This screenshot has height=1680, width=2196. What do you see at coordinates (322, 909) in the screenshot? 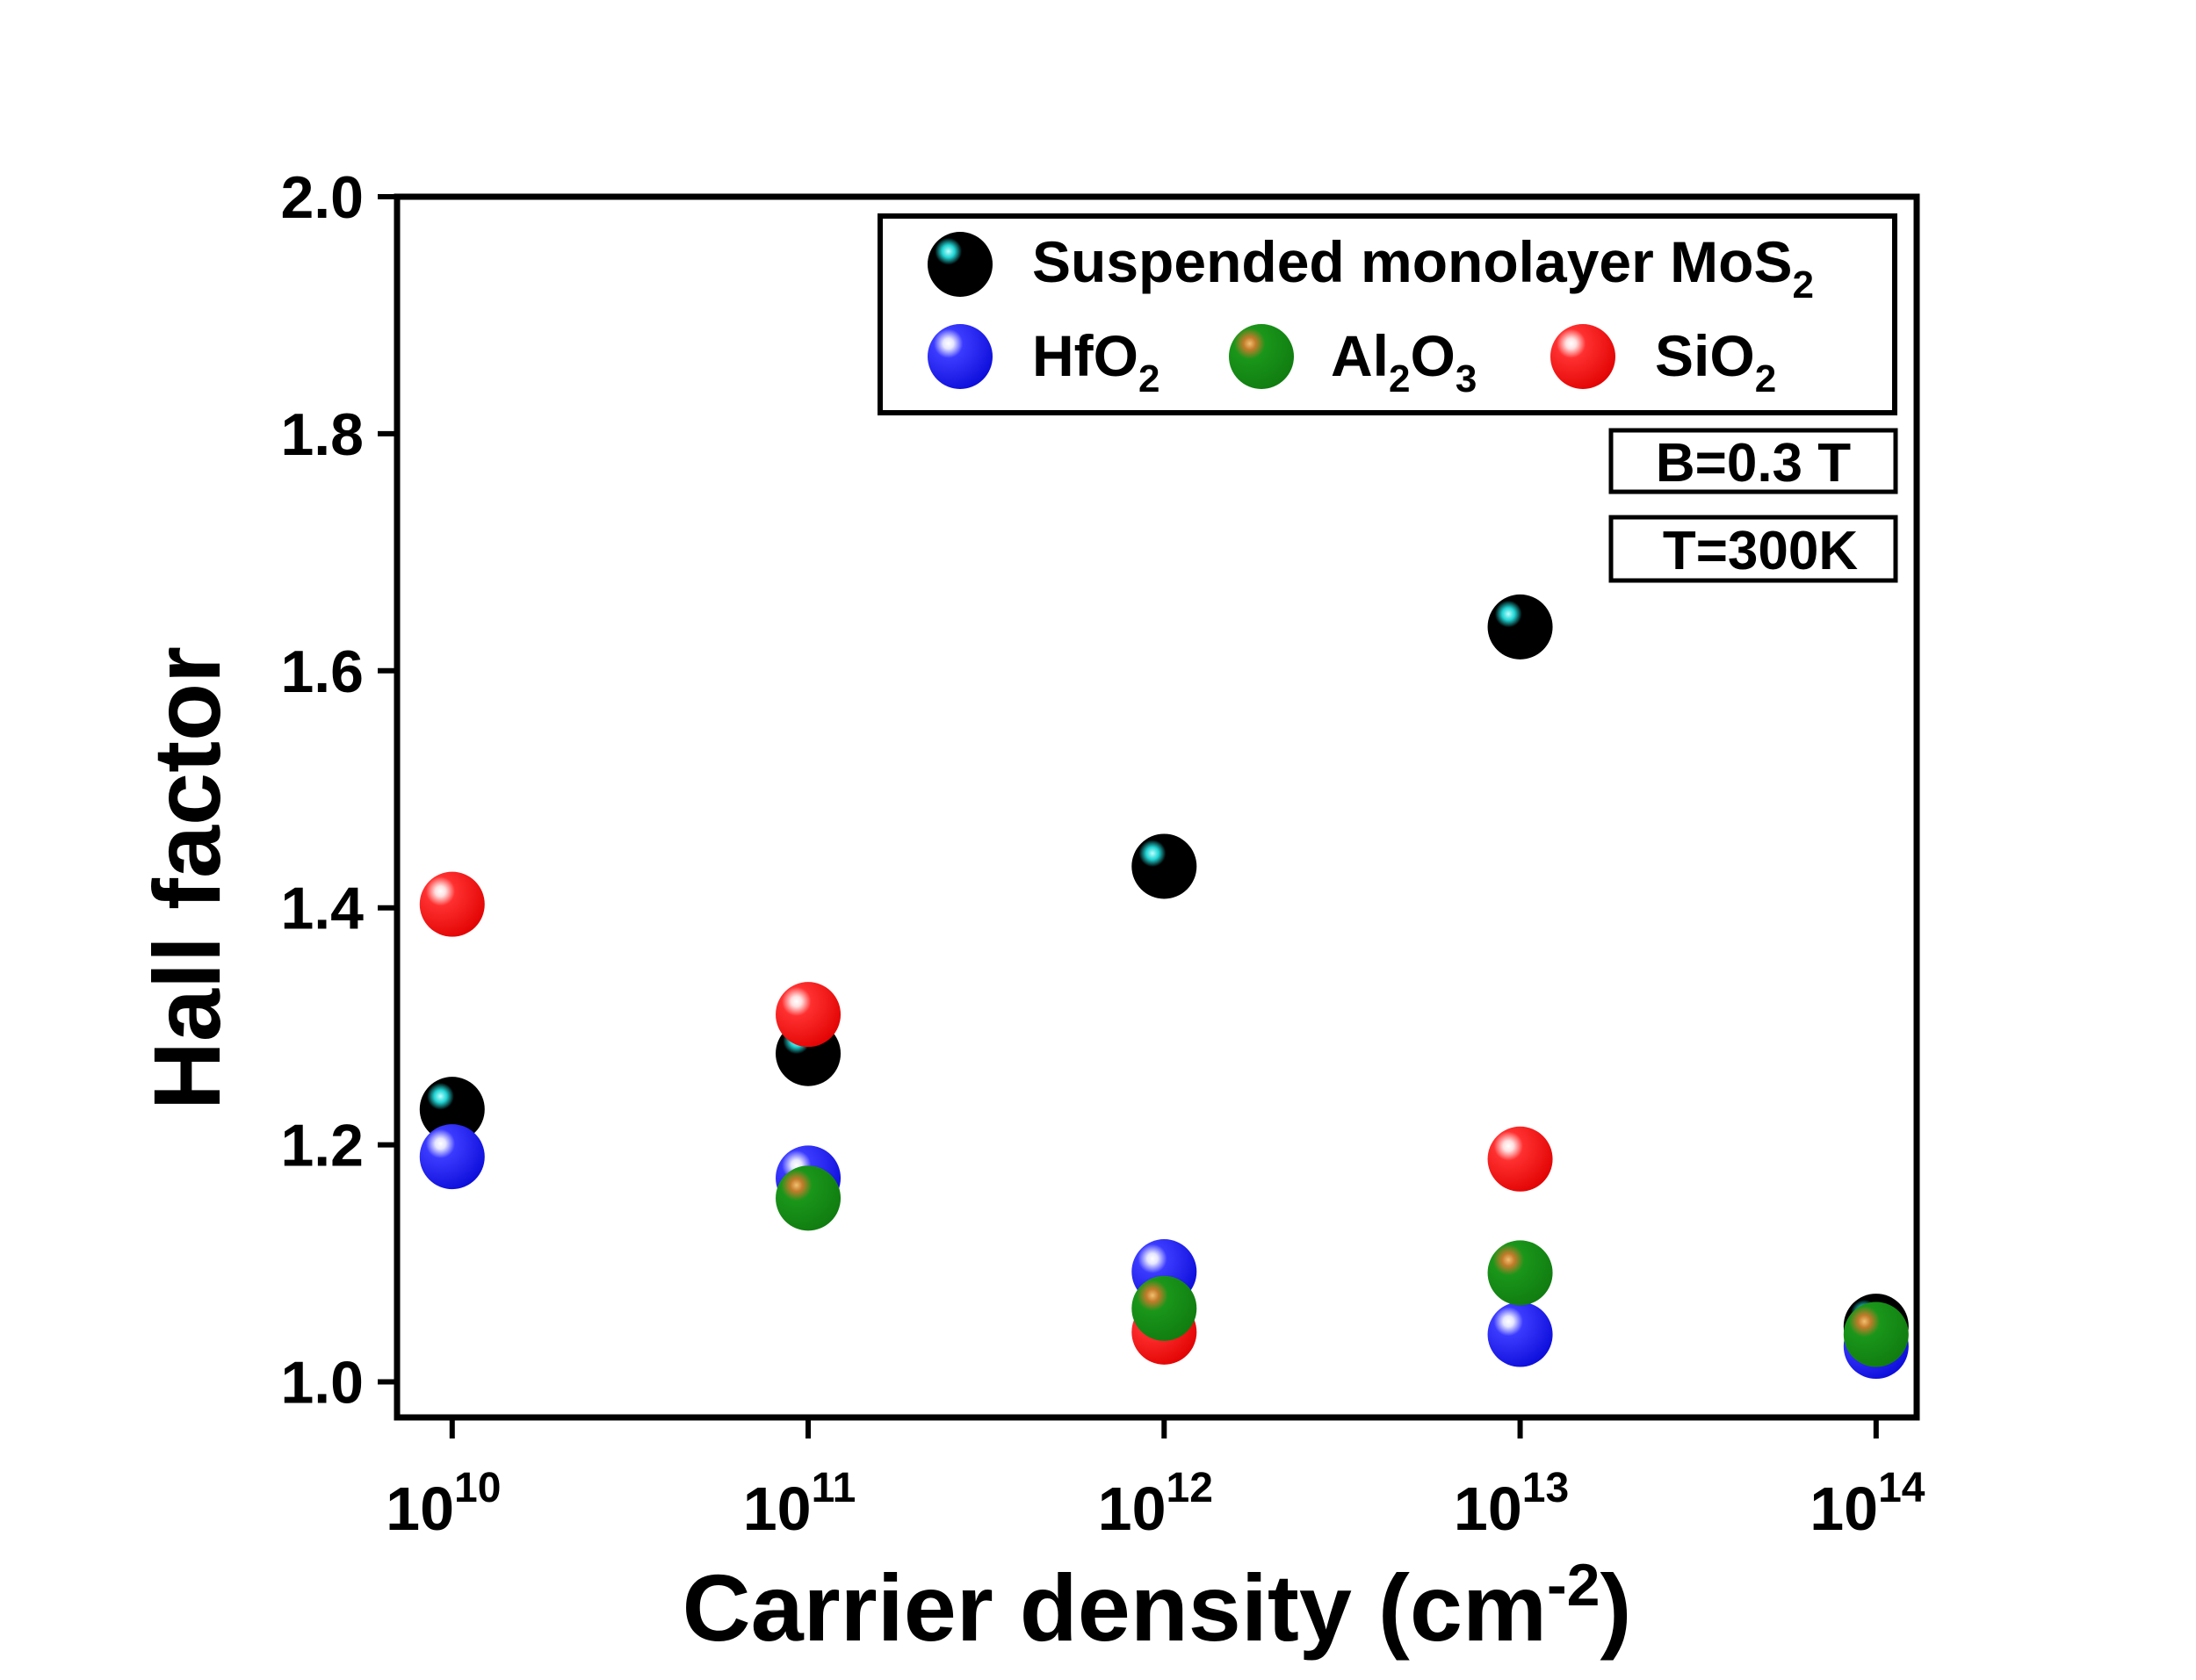
I see `y-tick-label: 1.4` at bounding box center [322, 909].